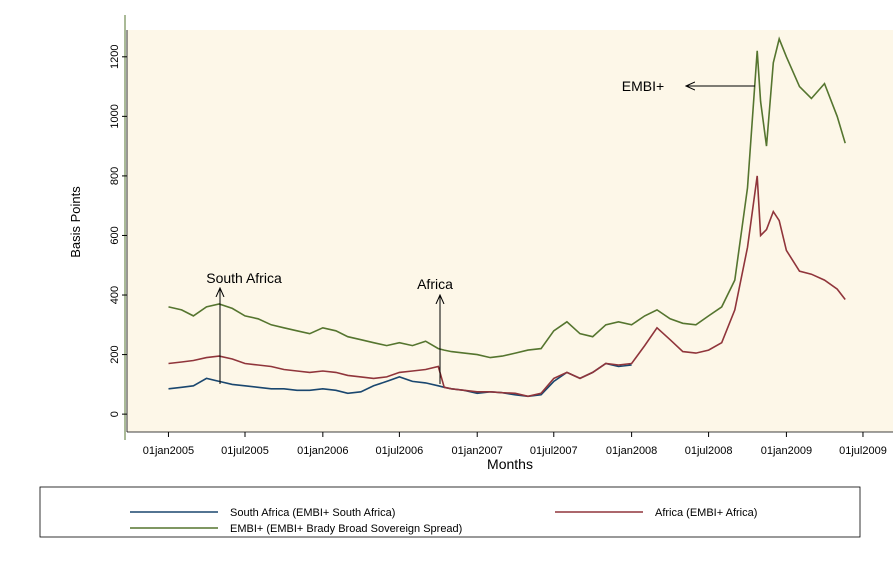 This screenshot has height=563, width=893. Describe the element at coordinates (400, 451) in the screenshot. I see `x-tick-label: 01jul2006` at that location.